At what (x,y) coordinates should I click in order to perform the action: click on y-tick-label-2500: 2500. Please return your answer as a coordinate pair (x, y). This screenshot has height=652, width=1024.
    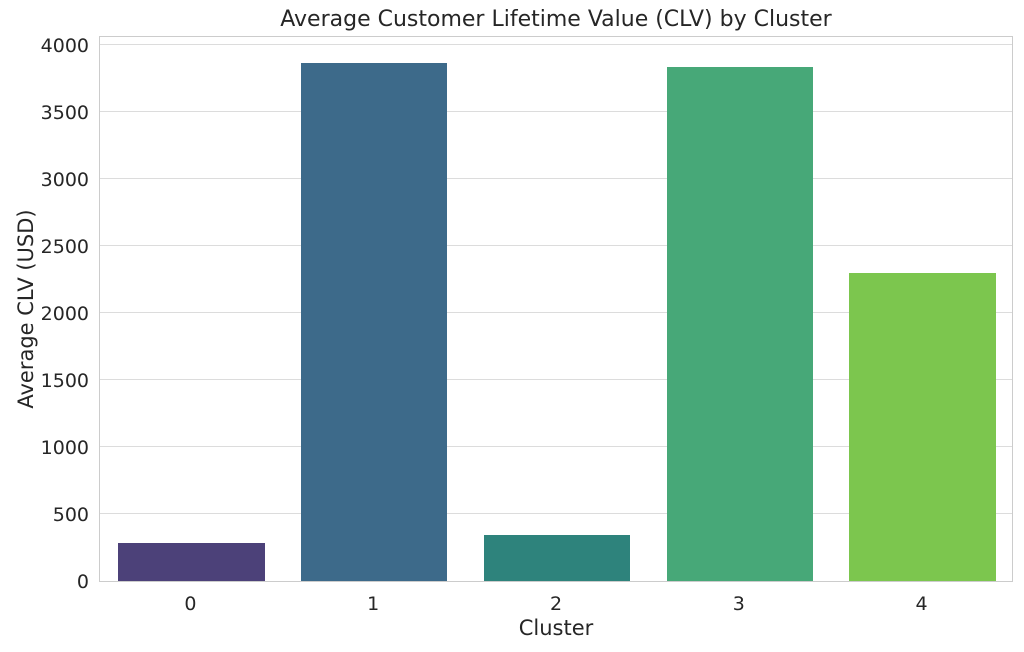
    Looking at the image, I should click on (64, 246).